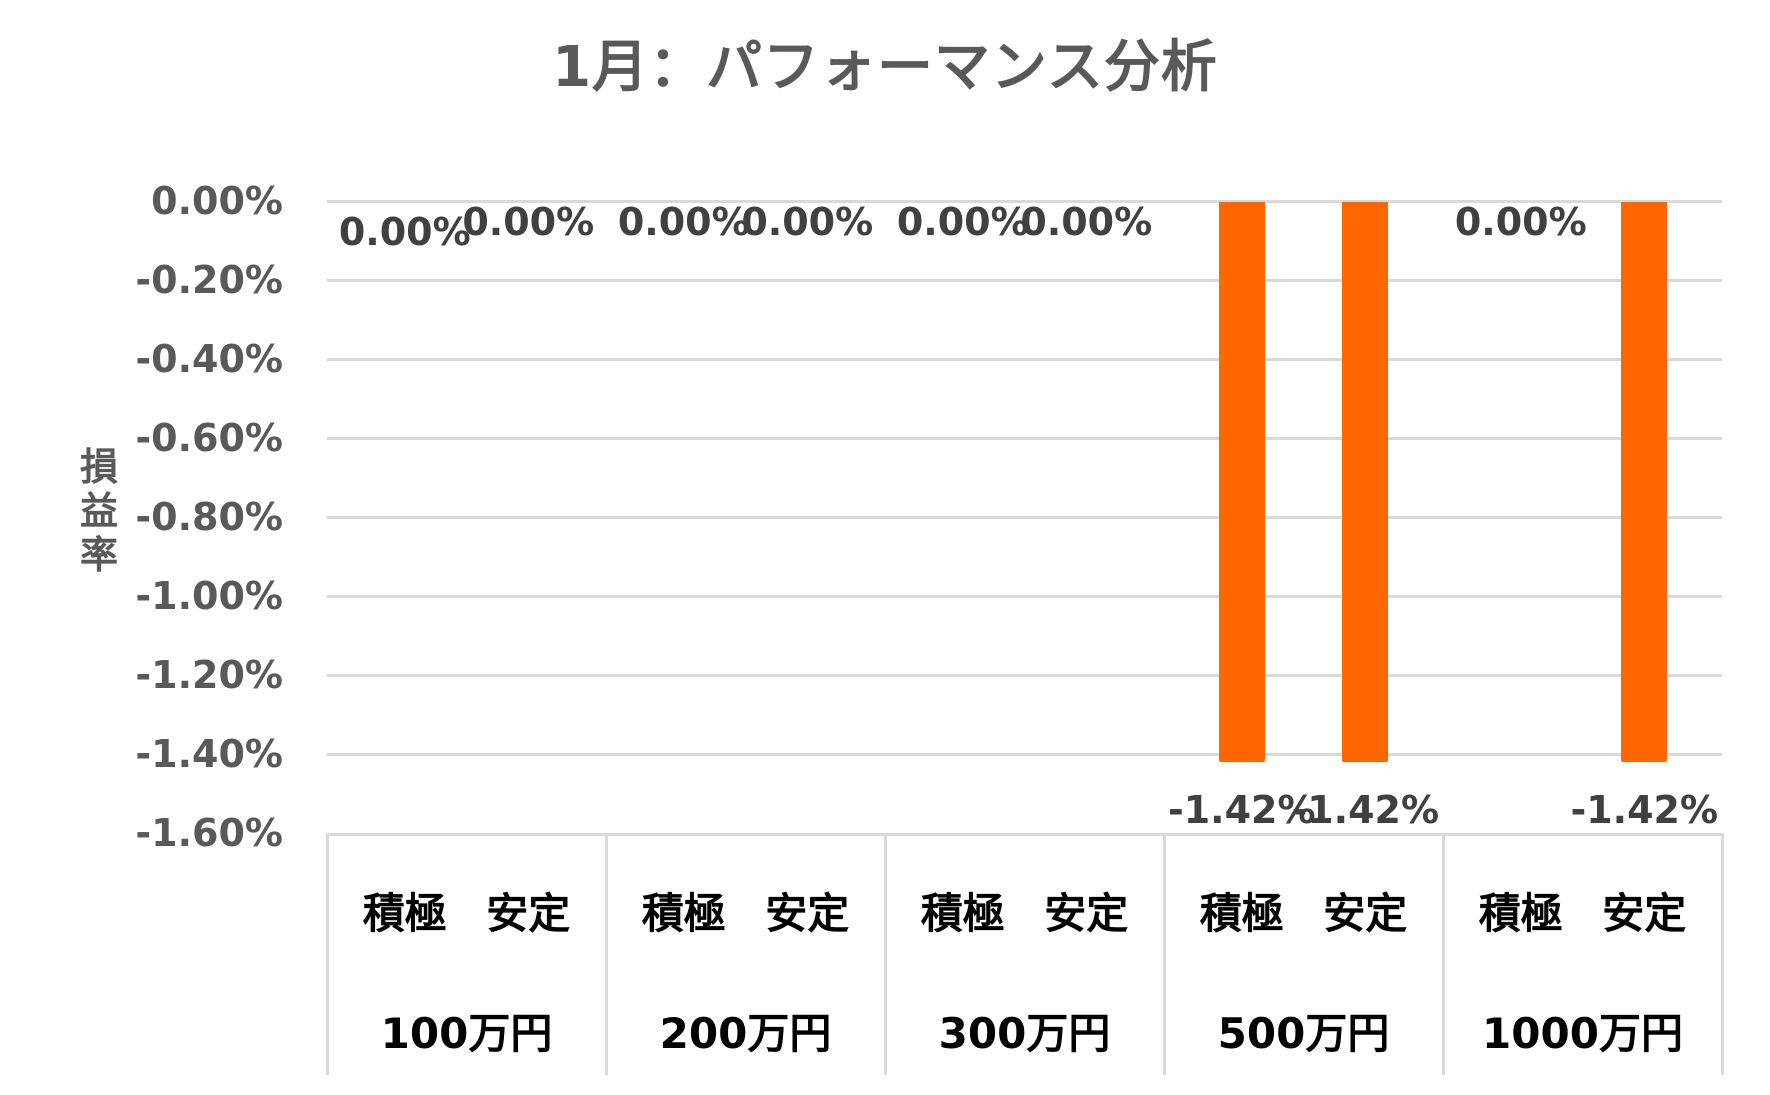 This screenshot has height=1095, width=1770. I want to click on y-axis-title-char: 益, so click(98, 511).